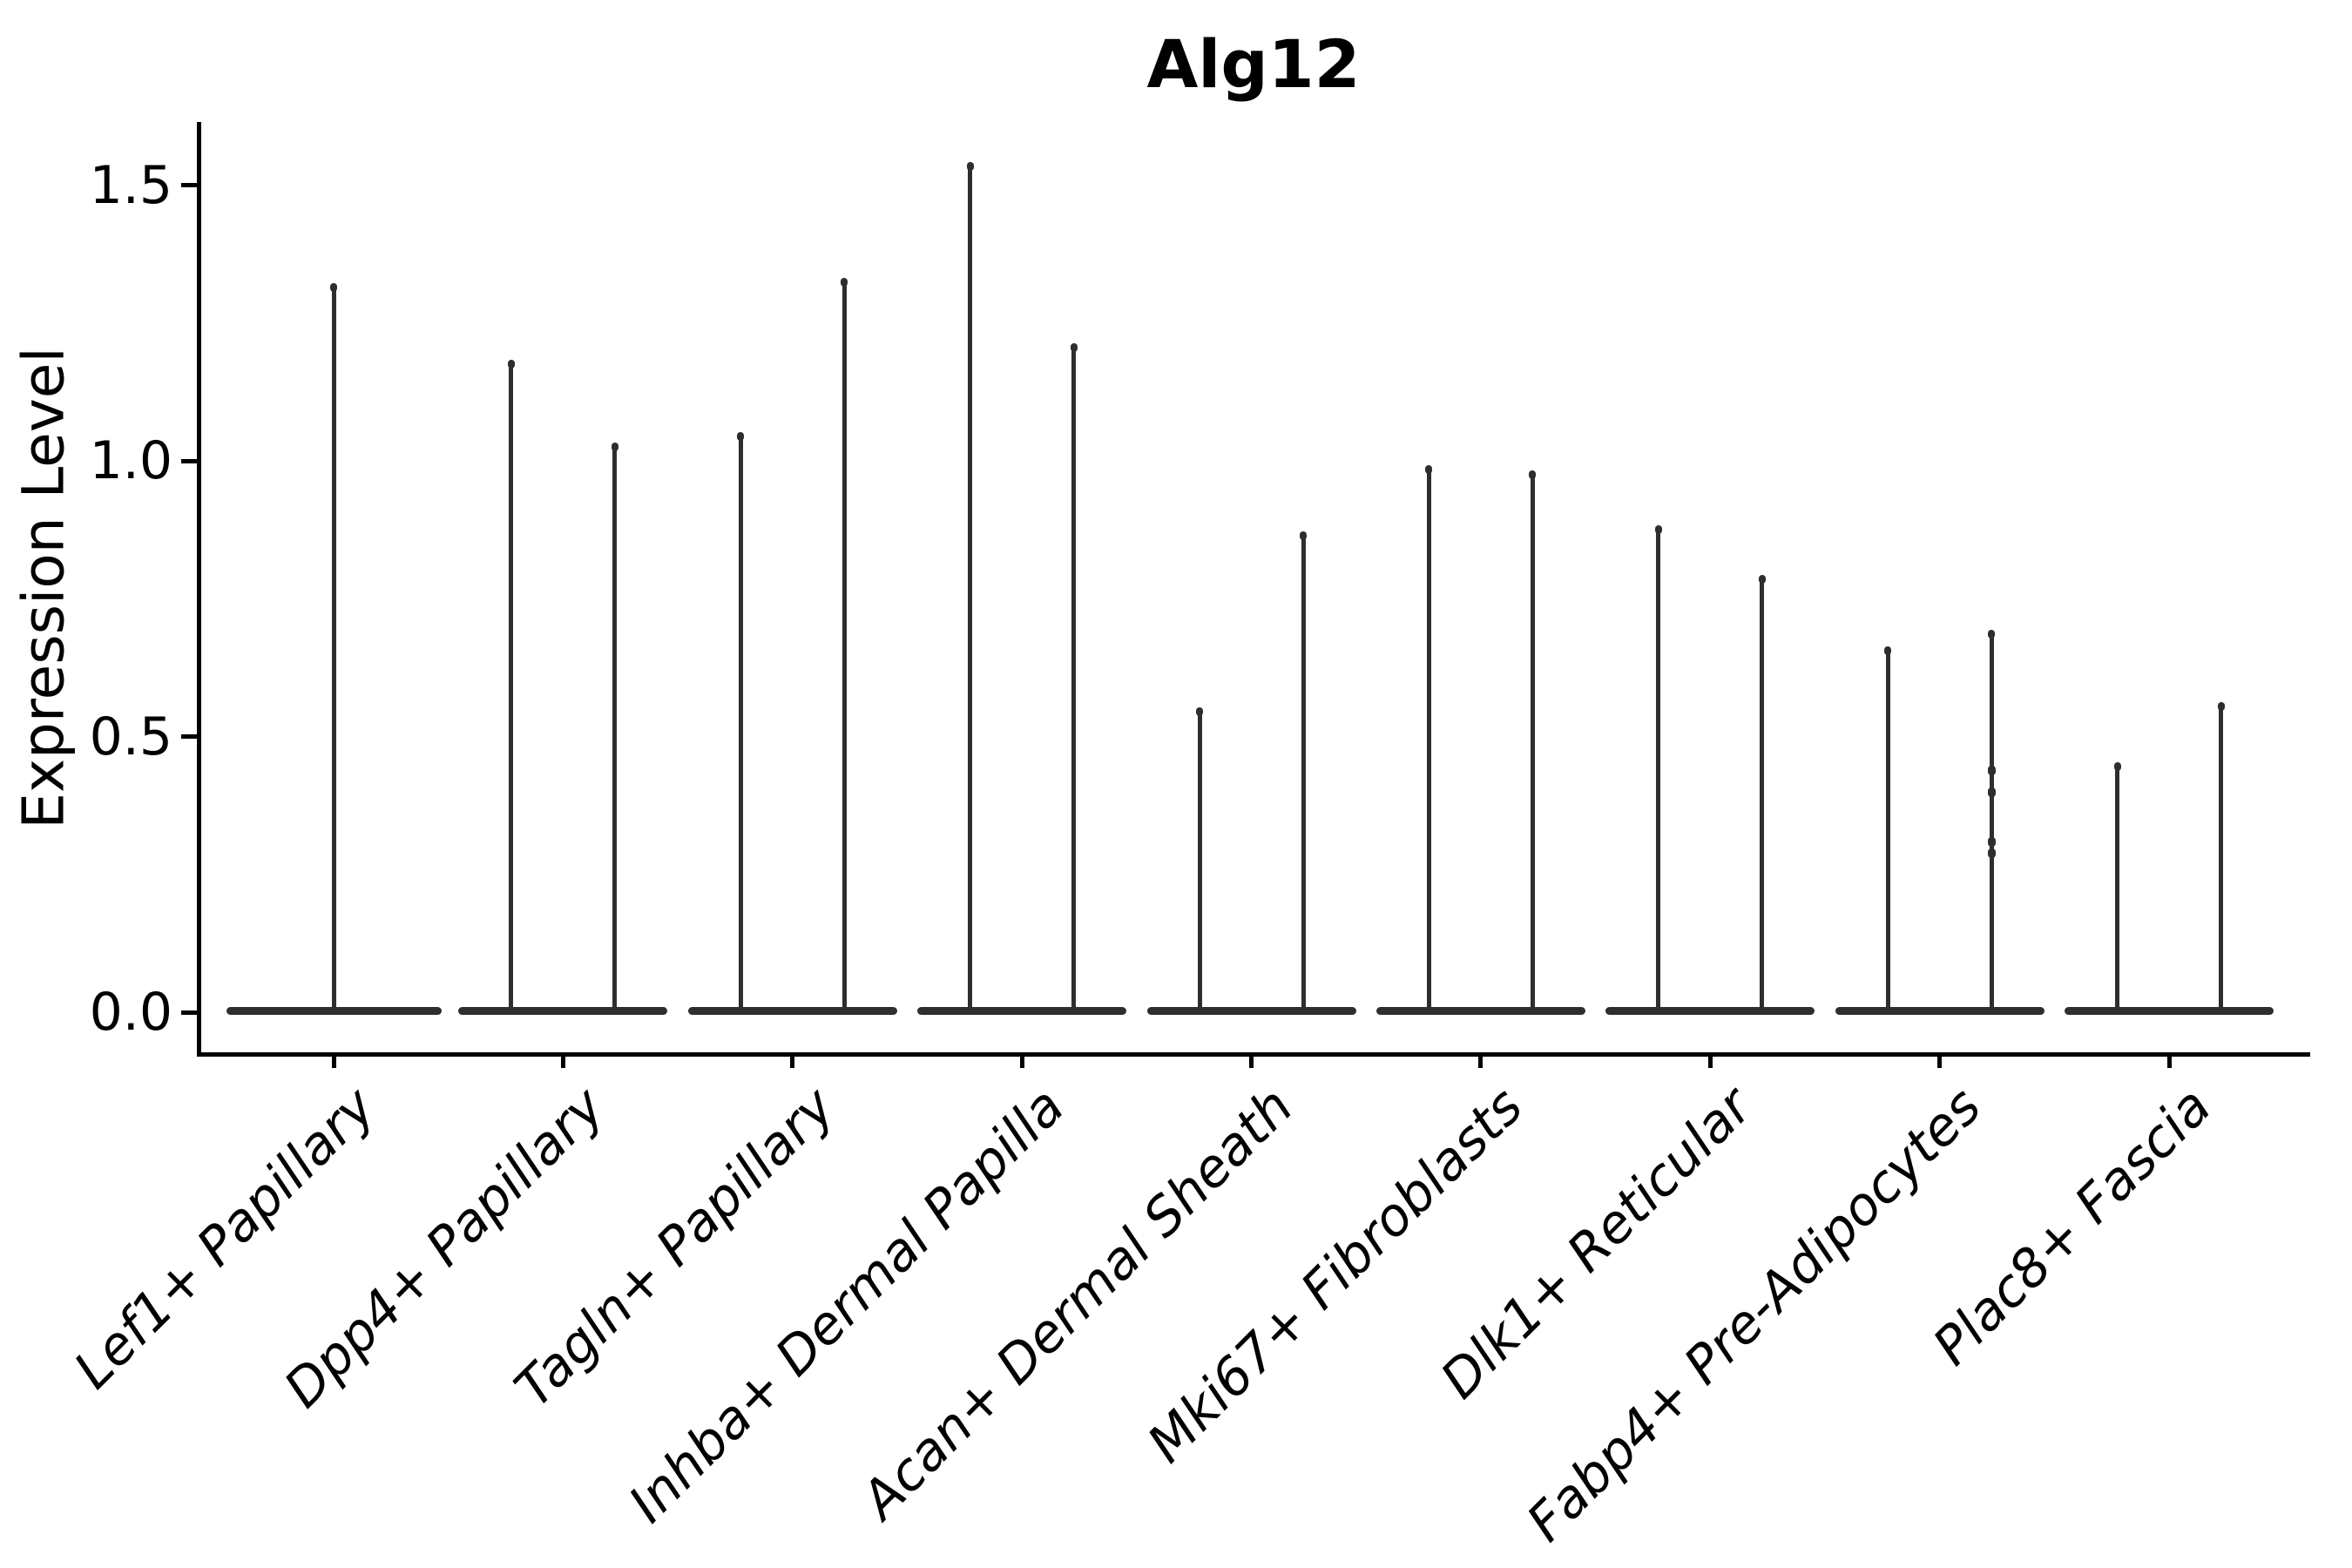  I want to click on x-tick-label: Inhba+ Dermal Papilla, so click(846, 1305).